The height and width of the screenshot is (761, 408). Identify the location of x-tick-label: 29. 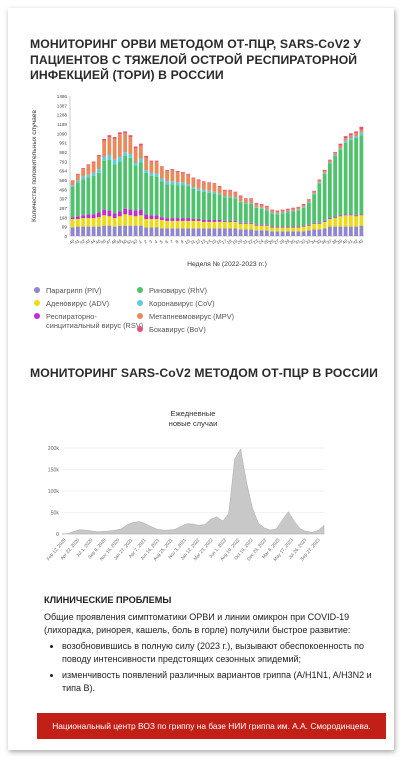
(287, 241).